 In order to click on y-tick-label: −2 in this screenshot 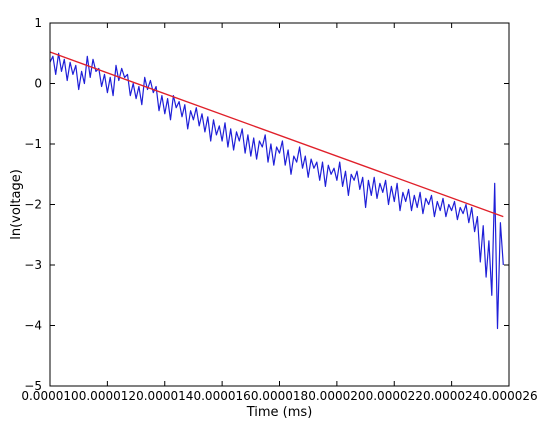, I will do `click(33, 205)`.